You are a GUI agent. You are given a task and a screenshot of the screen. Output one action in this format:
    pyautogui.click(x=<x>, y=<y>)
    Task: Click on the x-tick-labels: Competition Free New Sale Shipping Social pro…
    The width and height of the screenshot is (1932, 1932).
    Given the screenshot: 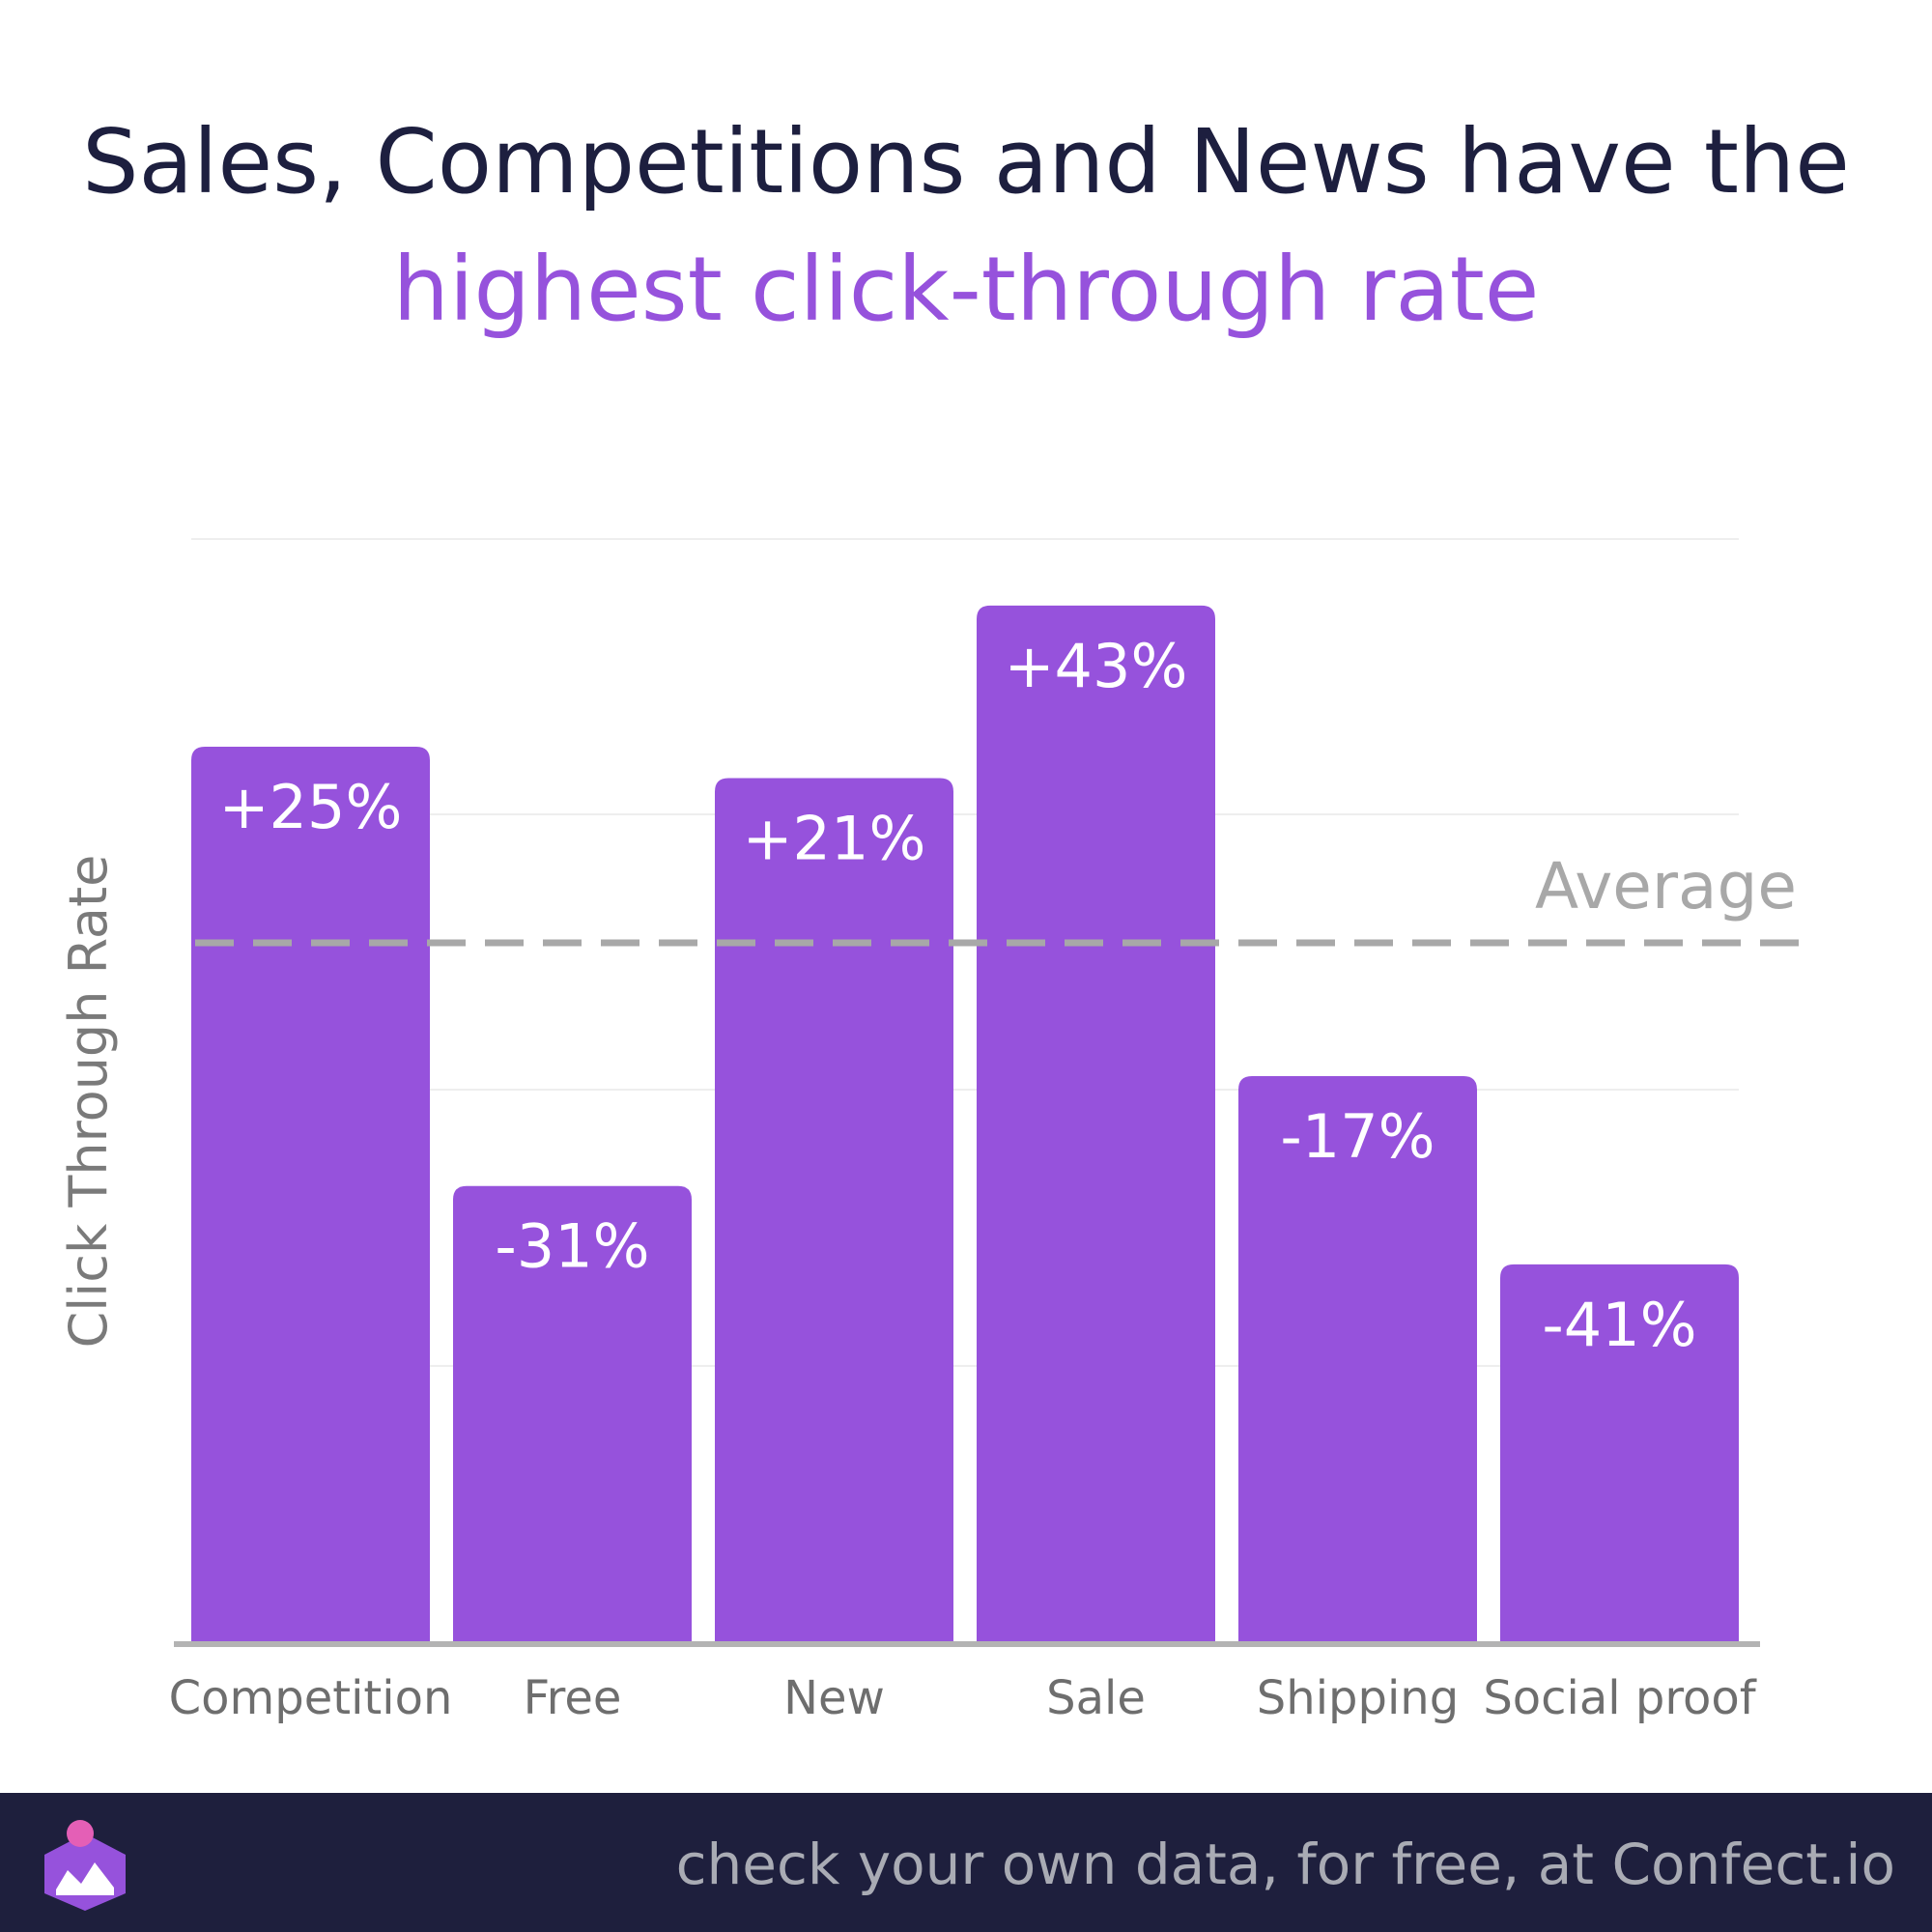 What is the action you would take?
    pyautogui.click(x=963, y=1698)
    